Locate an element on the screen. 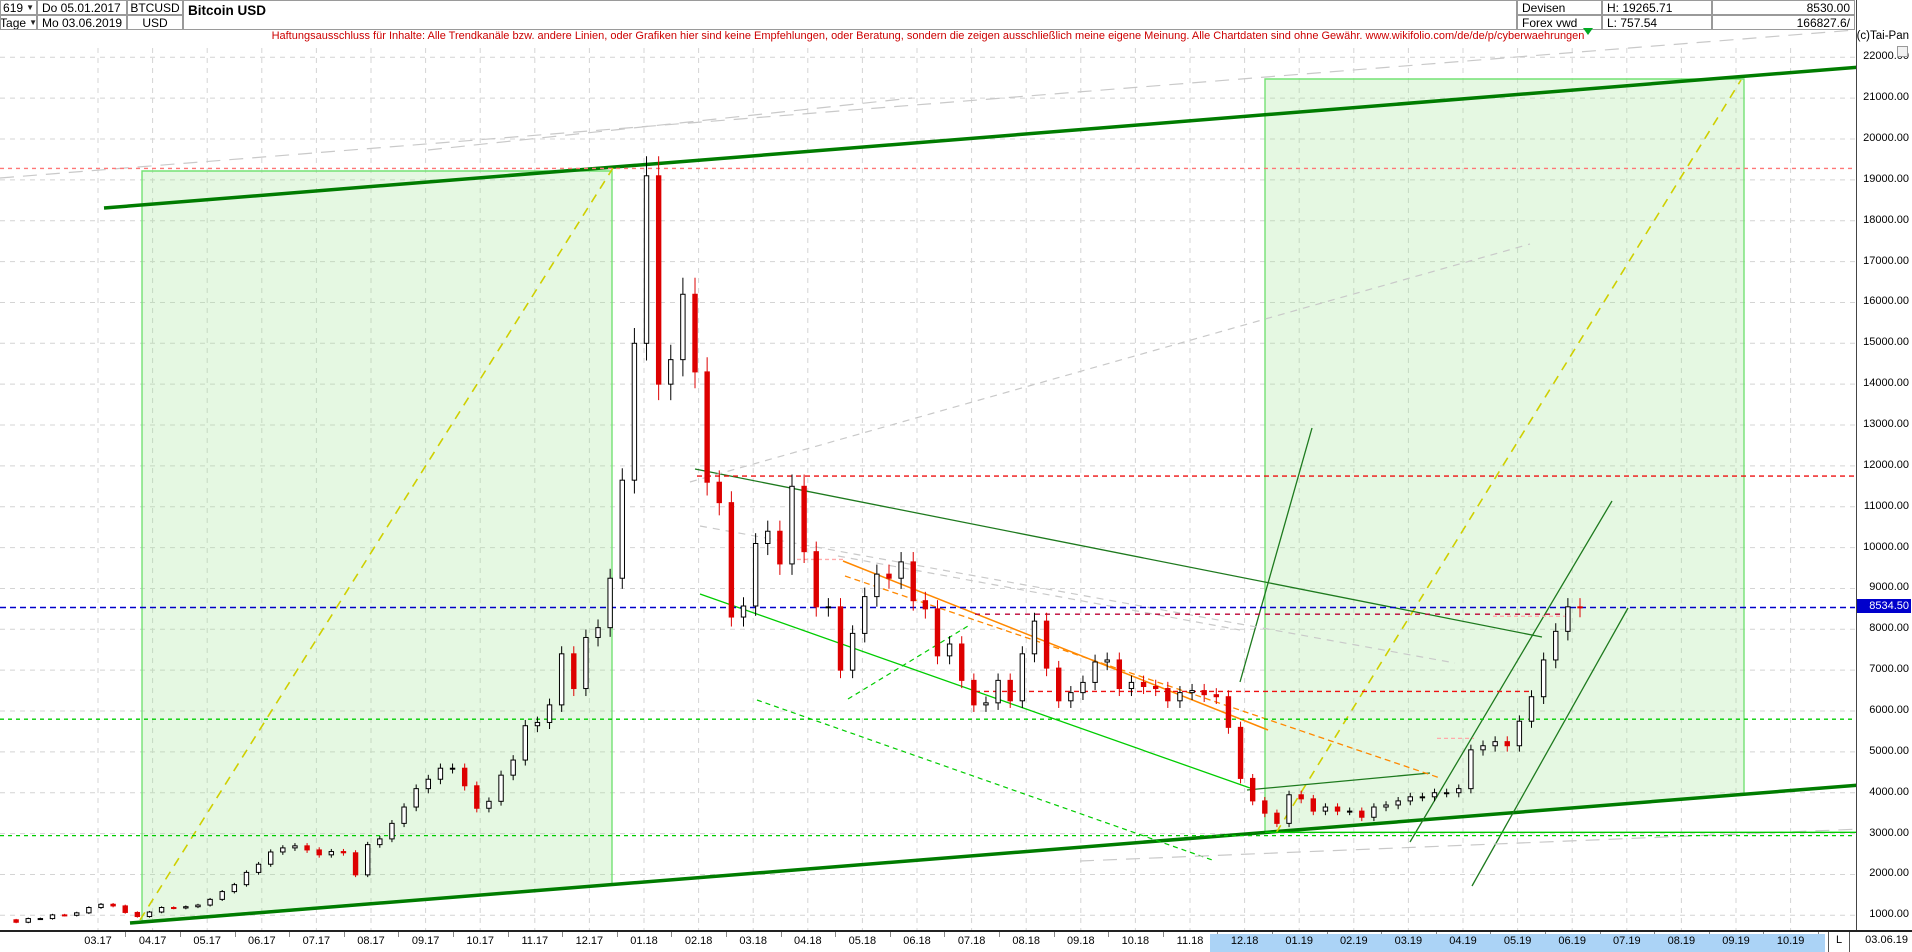 The image size is (1912, 952). lime-down-dashed is located at coordinates (986, 780).